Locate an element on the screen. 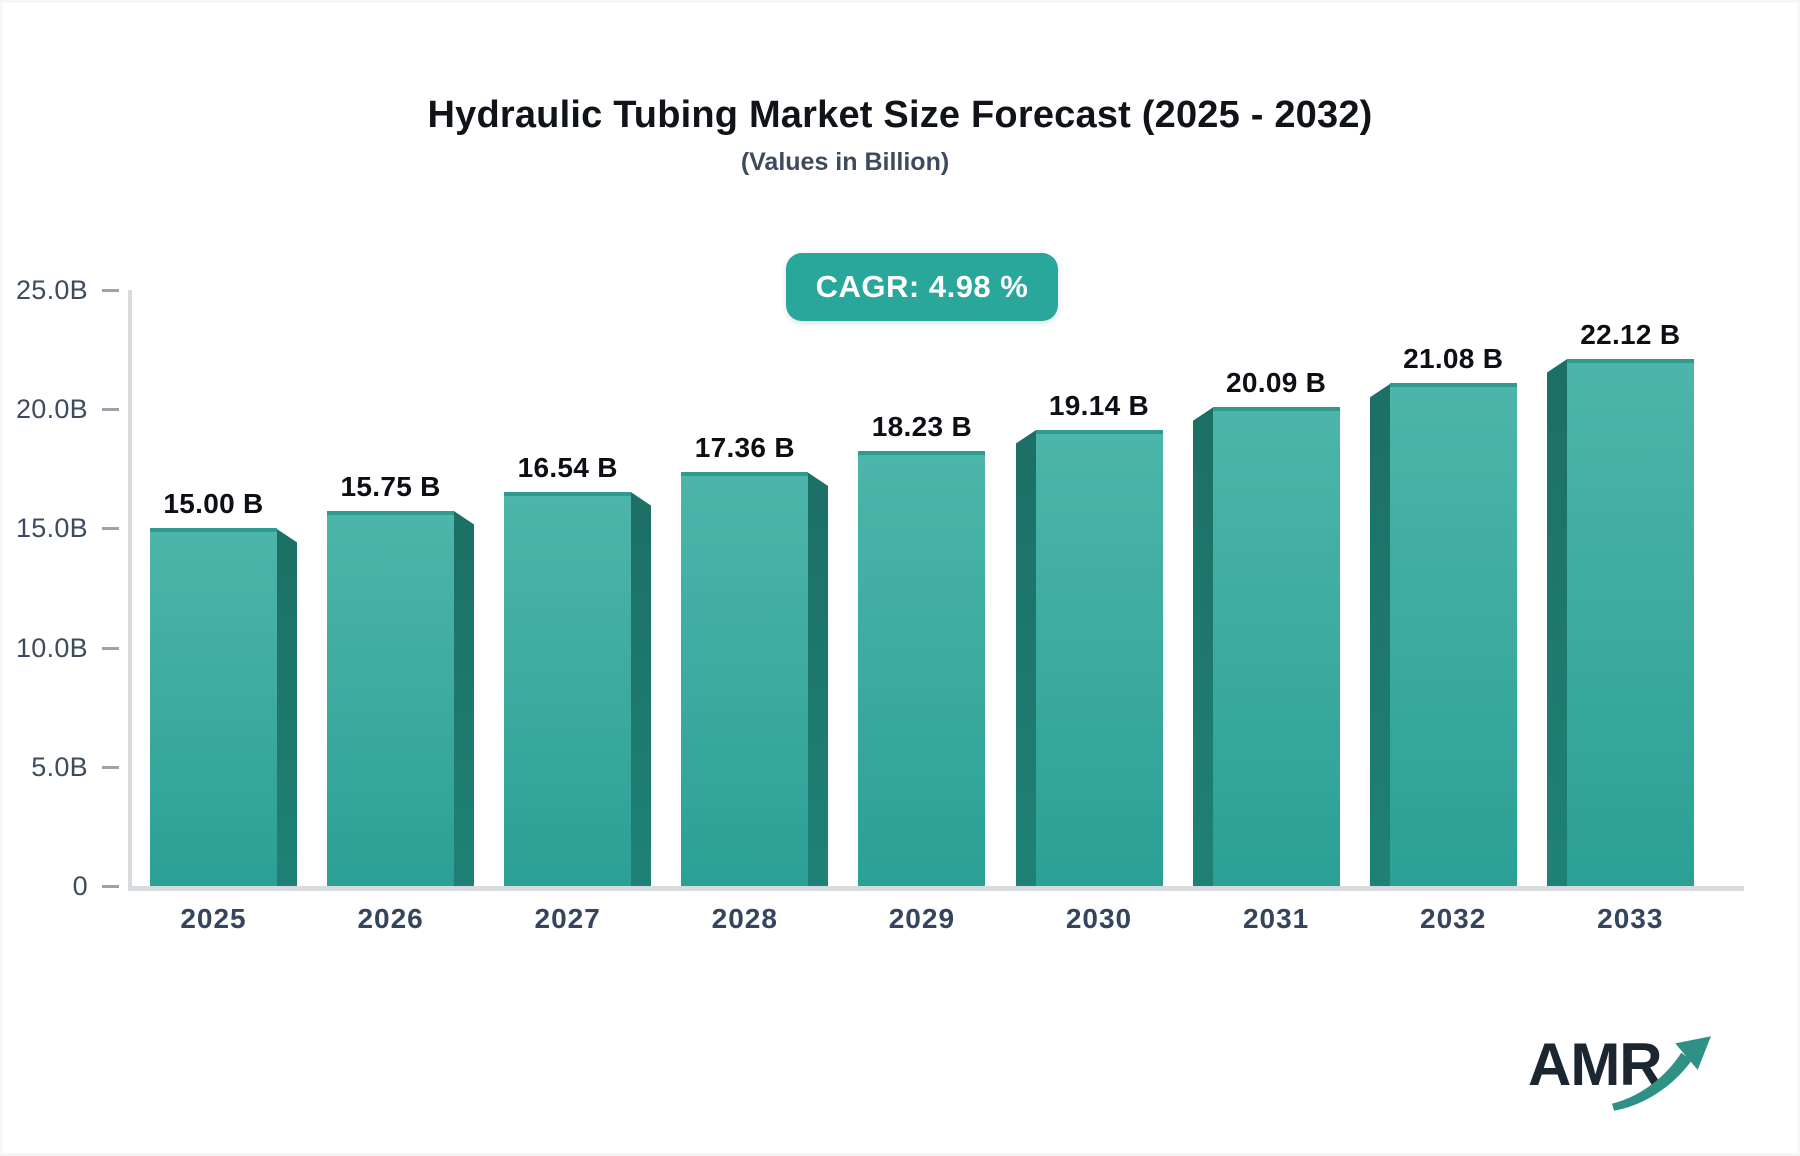 The width and height of the screenshot is (1800, 1156). x-axis-label: 2028 is located at coordinates (744, 918).